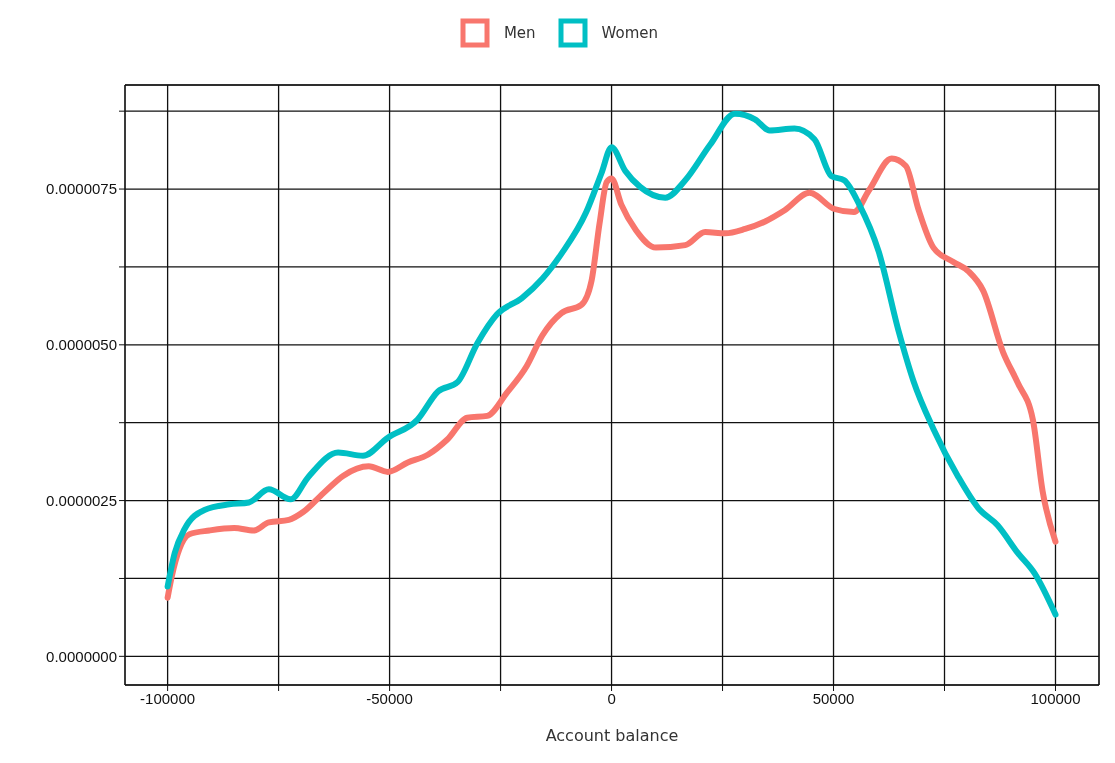  What do you see at coordinates (1055, 698) in the screenshot?
I see `x-tick-label: 100000` at bounding box center [1055, 698].